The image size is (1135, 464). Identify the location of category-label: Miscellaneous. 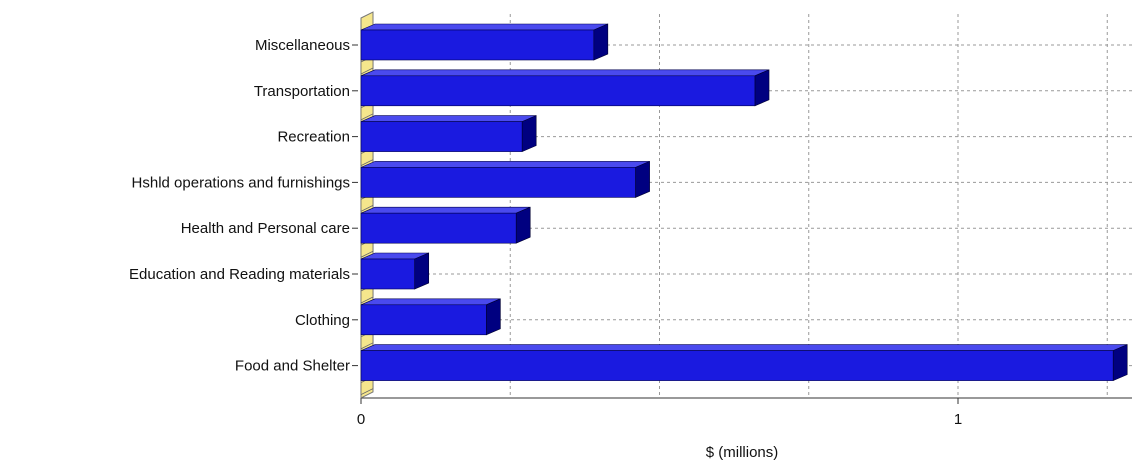
(302, 45).